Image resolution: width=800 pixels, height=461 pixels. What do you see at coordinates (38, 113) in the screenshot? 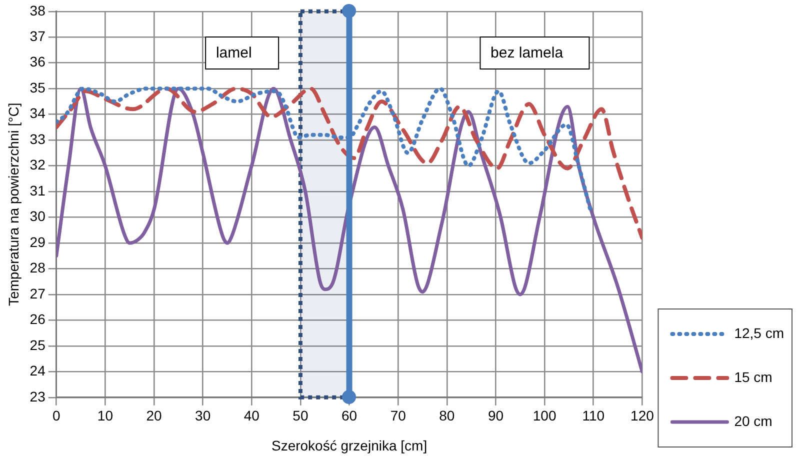
I see `y-tick-label: 34` at bounding box center [38, 113].